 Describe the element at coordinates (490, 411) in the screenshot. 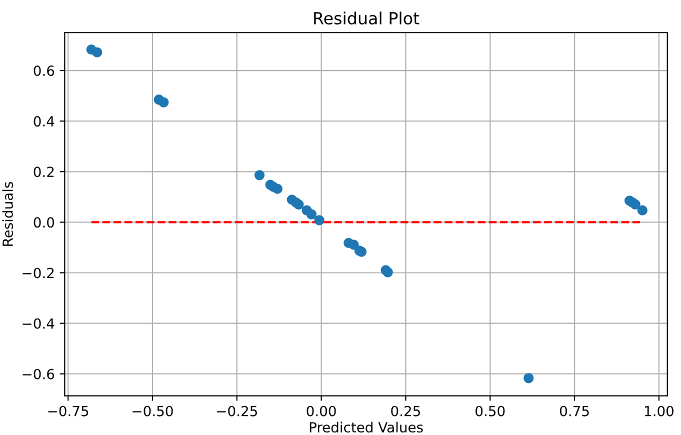

I see `x-tick-label: 0.50` at that location.